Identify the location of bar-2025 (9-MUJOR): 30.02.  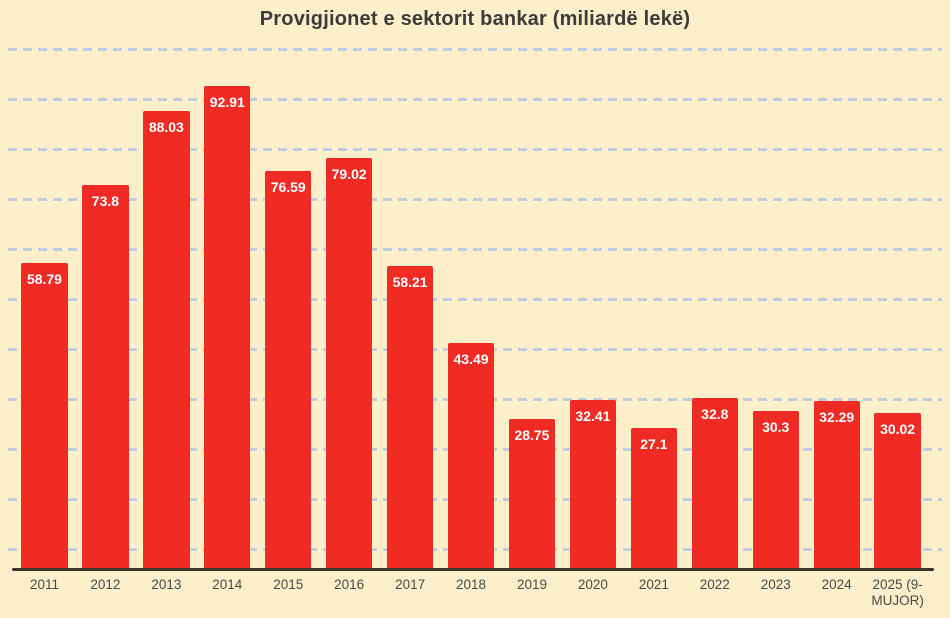
(897, 491).